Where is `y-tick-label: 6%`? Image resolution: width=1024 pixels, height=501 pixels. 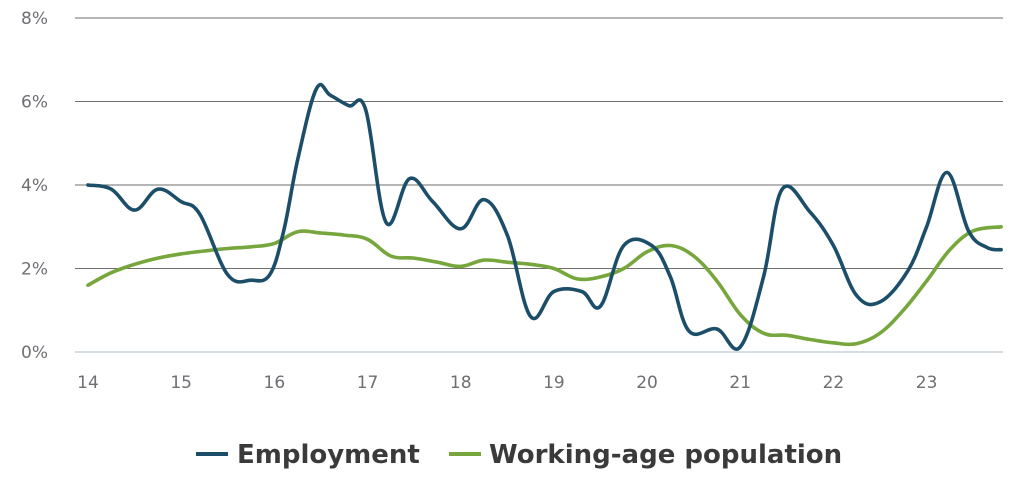
y-tick-label: 6% is located at coordinates (34, 103).